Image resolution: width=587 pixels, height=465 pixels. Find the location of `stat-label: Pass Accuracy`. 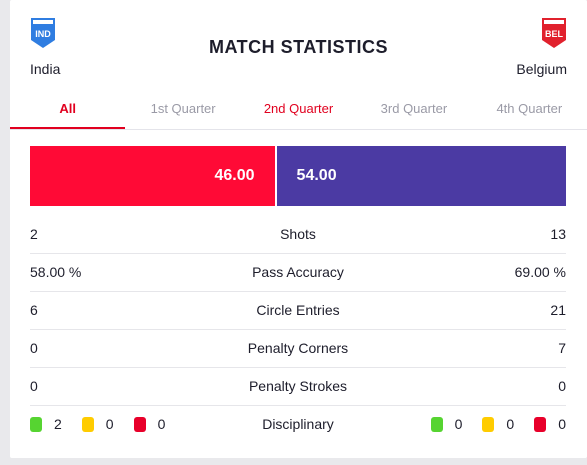

stat-label: Pass Accuracy is located at coordinates (298, 272).